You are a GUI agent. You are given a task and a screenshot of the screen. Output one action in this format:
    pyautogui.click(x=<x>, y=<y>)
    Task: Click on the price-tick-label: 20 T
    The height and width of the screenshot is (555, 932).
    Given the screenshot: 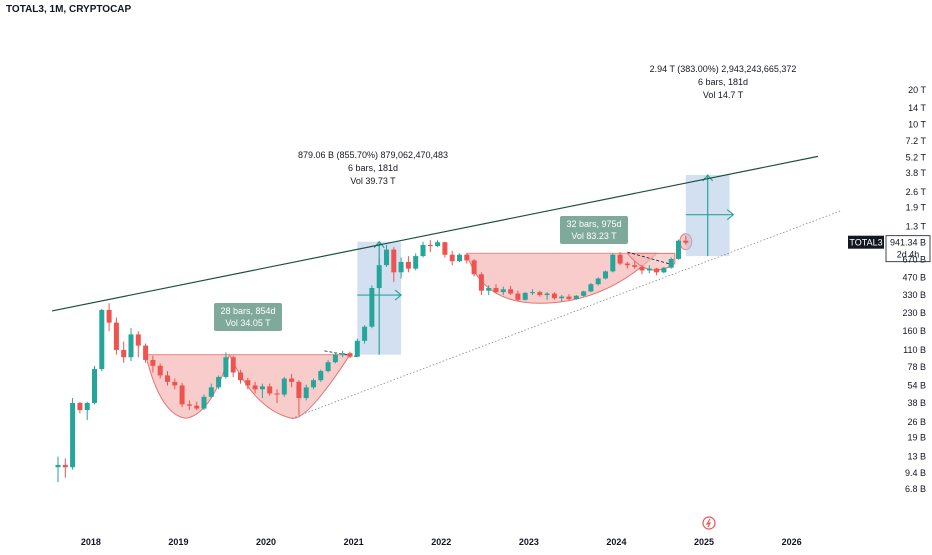 What is the action you would take?
    pyautogui.click(x=917, y=90)
    